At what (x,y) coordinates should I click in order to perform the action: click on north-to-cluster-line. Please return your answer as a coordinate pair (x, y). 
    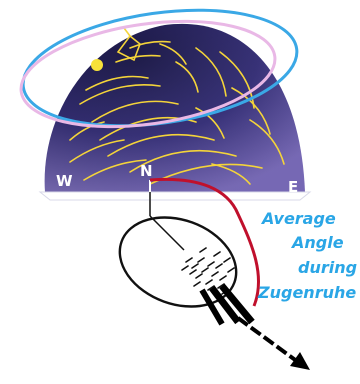
    Looking at the image, I should click on (167, 233).